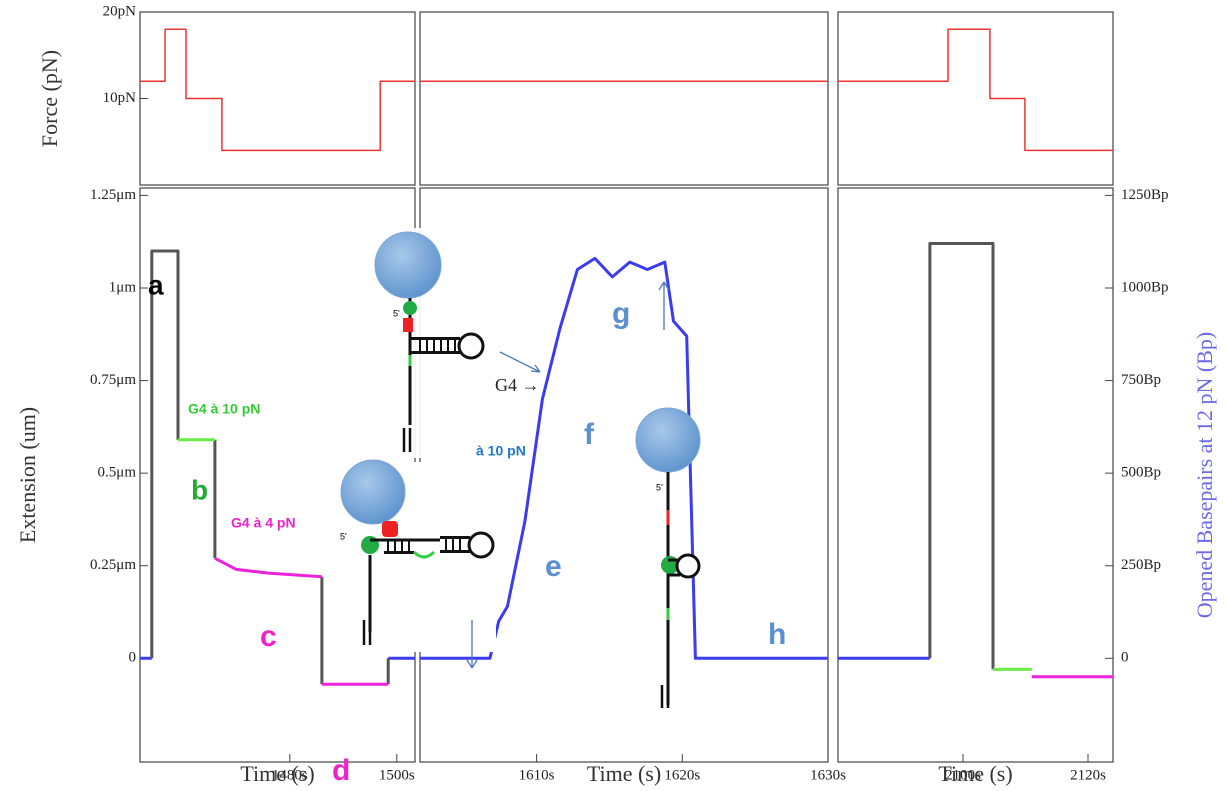 The width and height of the screenshot is (1227, 791). What do you see at coordinates (117, 473) in the screenshot?
I see `y-tick-label: 0.5μm` at bounding box center [117, 473].